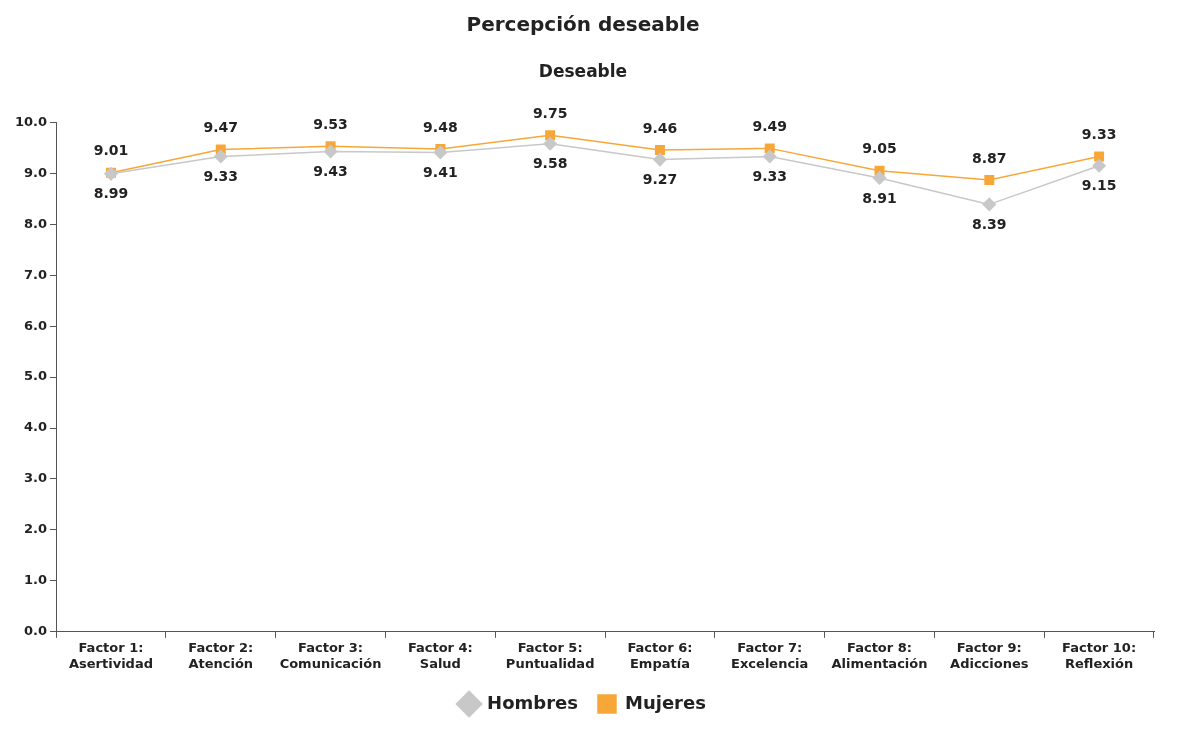 Image resolution: width=1178 pixels, height=731 pixels. What do you see at coordinates (221, 127) in the screenshot?
I see `data-label: 9.47` at bounding box center [221, 127].